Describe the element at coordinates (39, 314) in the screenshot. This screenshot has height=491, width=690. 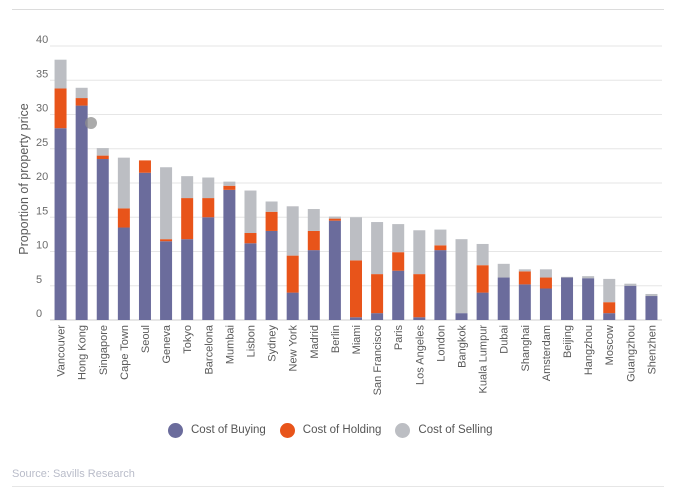
I see `y-tick-label: 0` at that location.